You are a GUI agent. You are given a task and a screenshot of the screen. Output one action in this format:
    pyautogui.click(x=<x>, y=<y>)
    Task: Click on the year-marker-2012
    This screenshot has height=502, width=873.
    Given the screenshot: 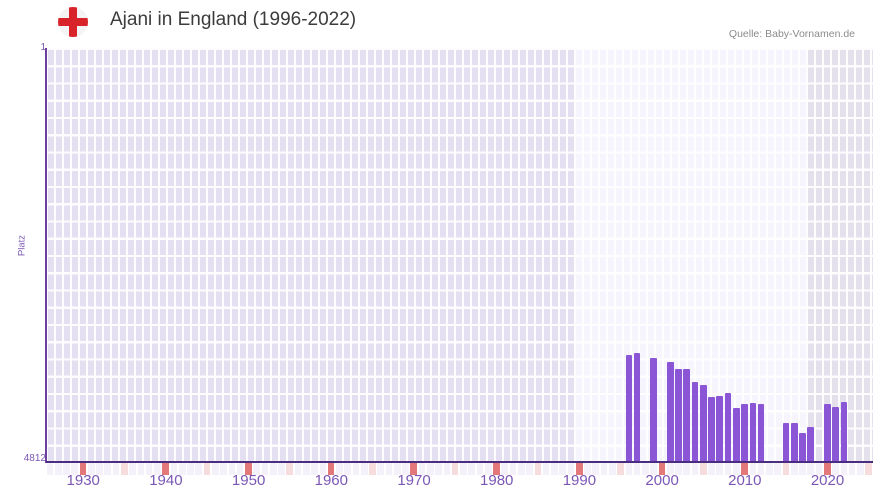 What is the action you would take?
    pyautogui.click(x=761, y=469)
    